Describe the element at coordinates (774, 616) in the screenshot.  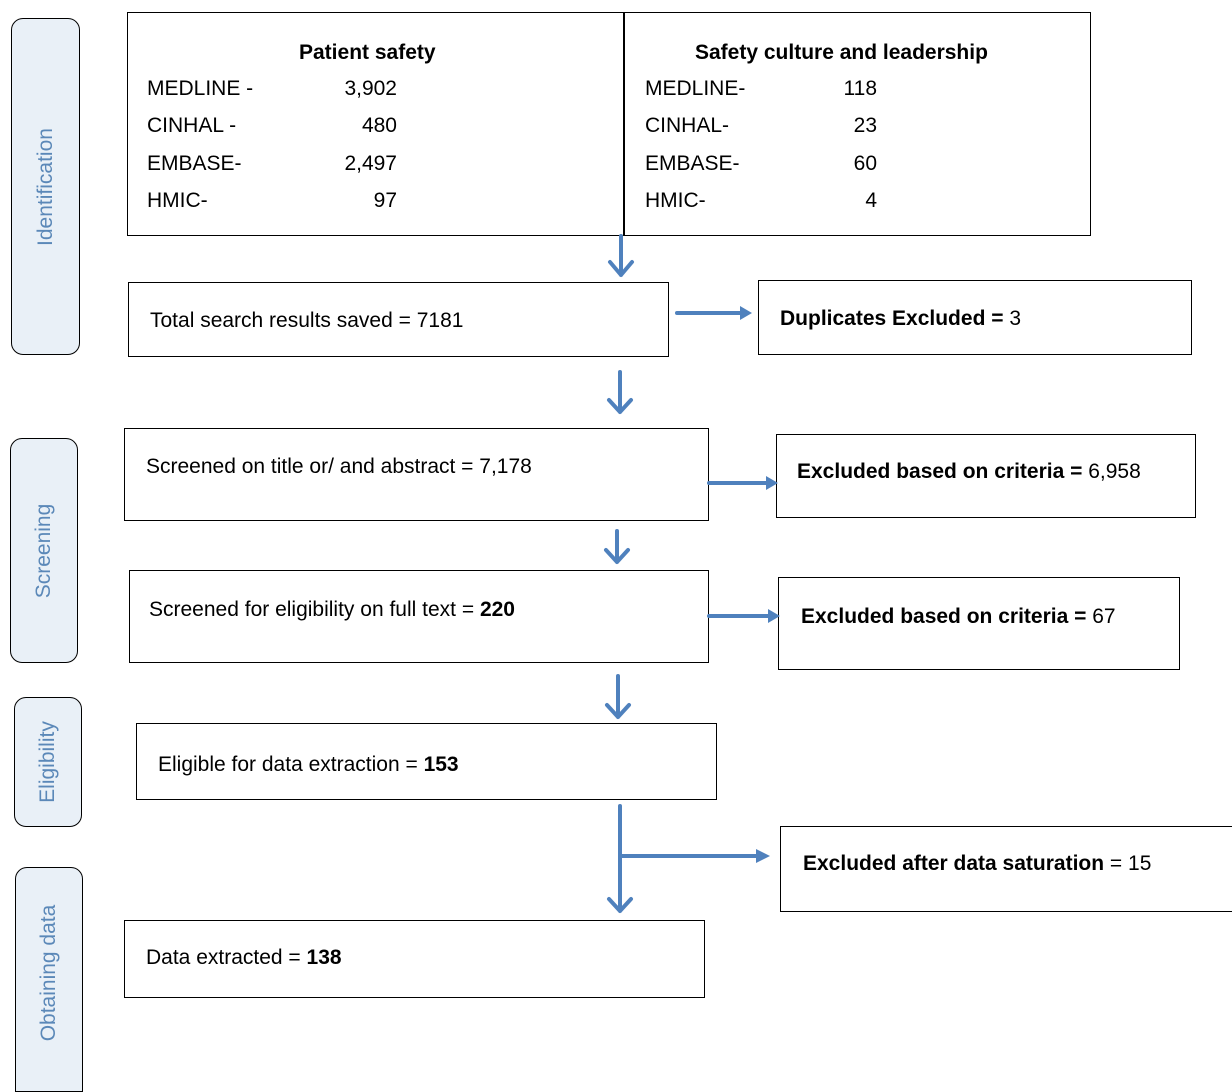
I see `arrow-right-3-head` at that location.